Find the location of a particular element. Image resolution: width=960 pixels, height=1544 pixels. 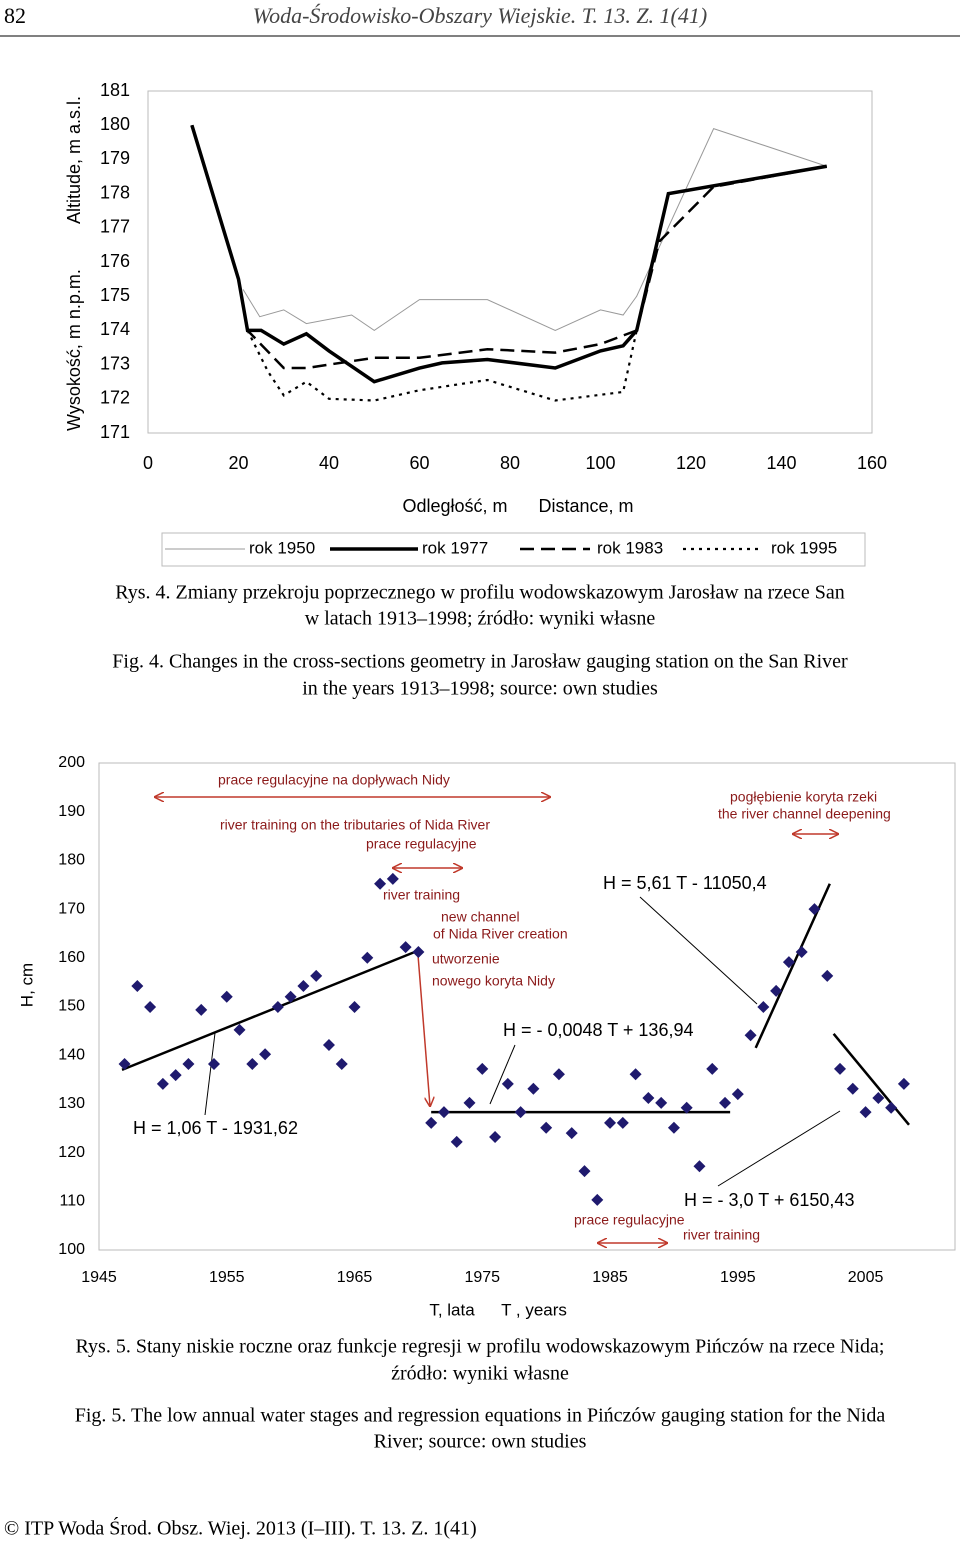

y-tick-label: 178 is located at coordinates (115, 192).